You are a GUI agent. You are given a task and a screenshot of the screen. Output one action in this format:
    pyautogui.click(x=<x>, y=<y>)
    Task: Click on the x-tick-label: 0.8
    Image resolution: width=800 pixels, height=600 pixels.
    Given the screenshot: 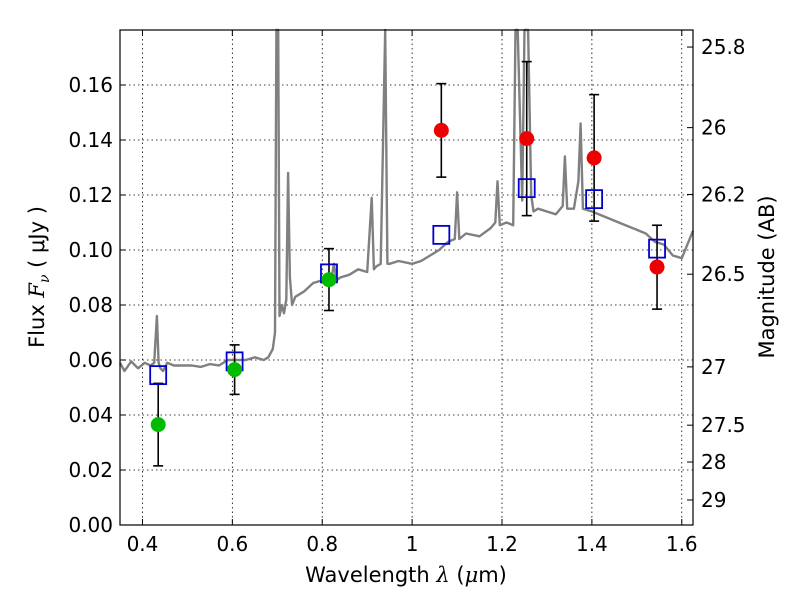 What is the action you would take?
    pyautogui.click(x=322, y=544)
    